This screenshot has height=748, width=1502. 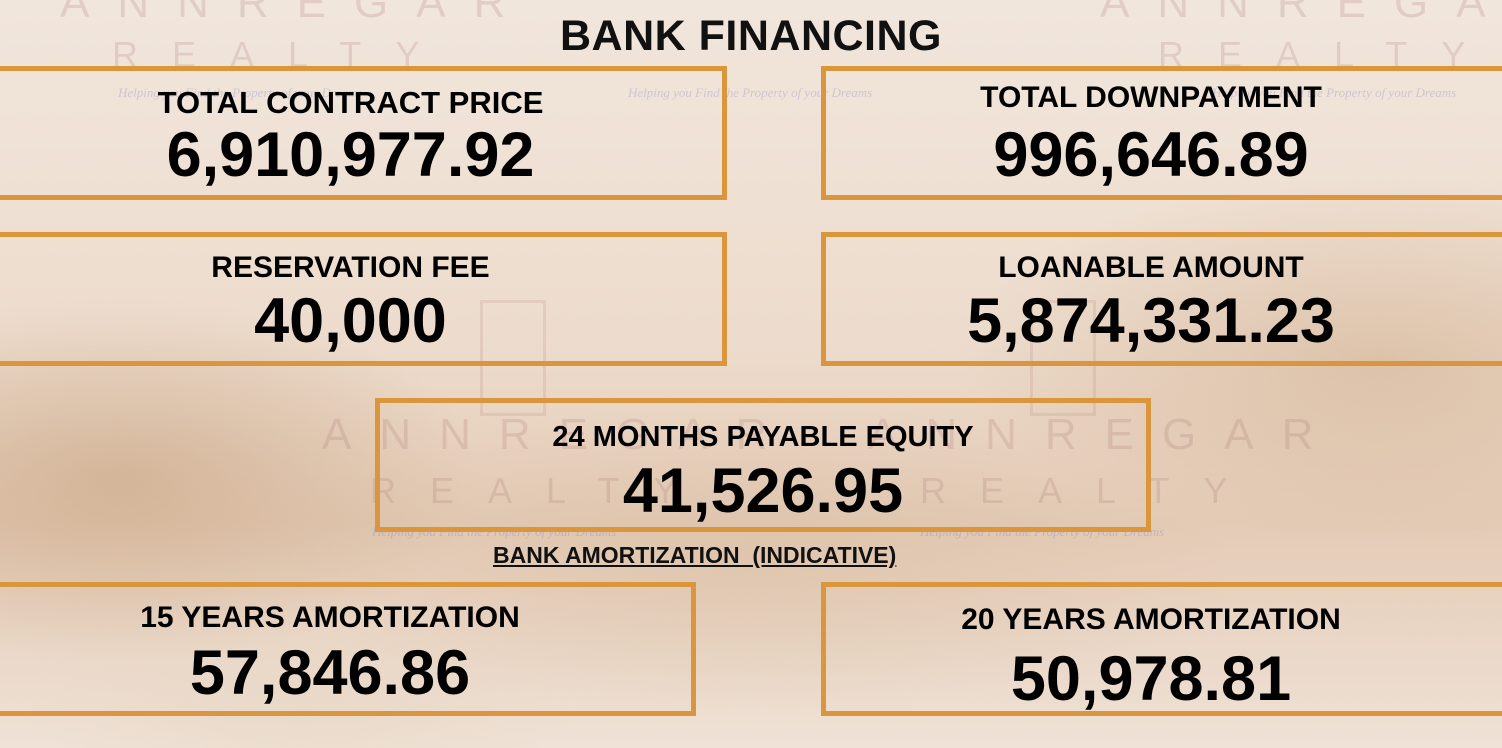 I want to click on reservation-fee-label: RESERVATION FEE, so click(x=350, y=267).